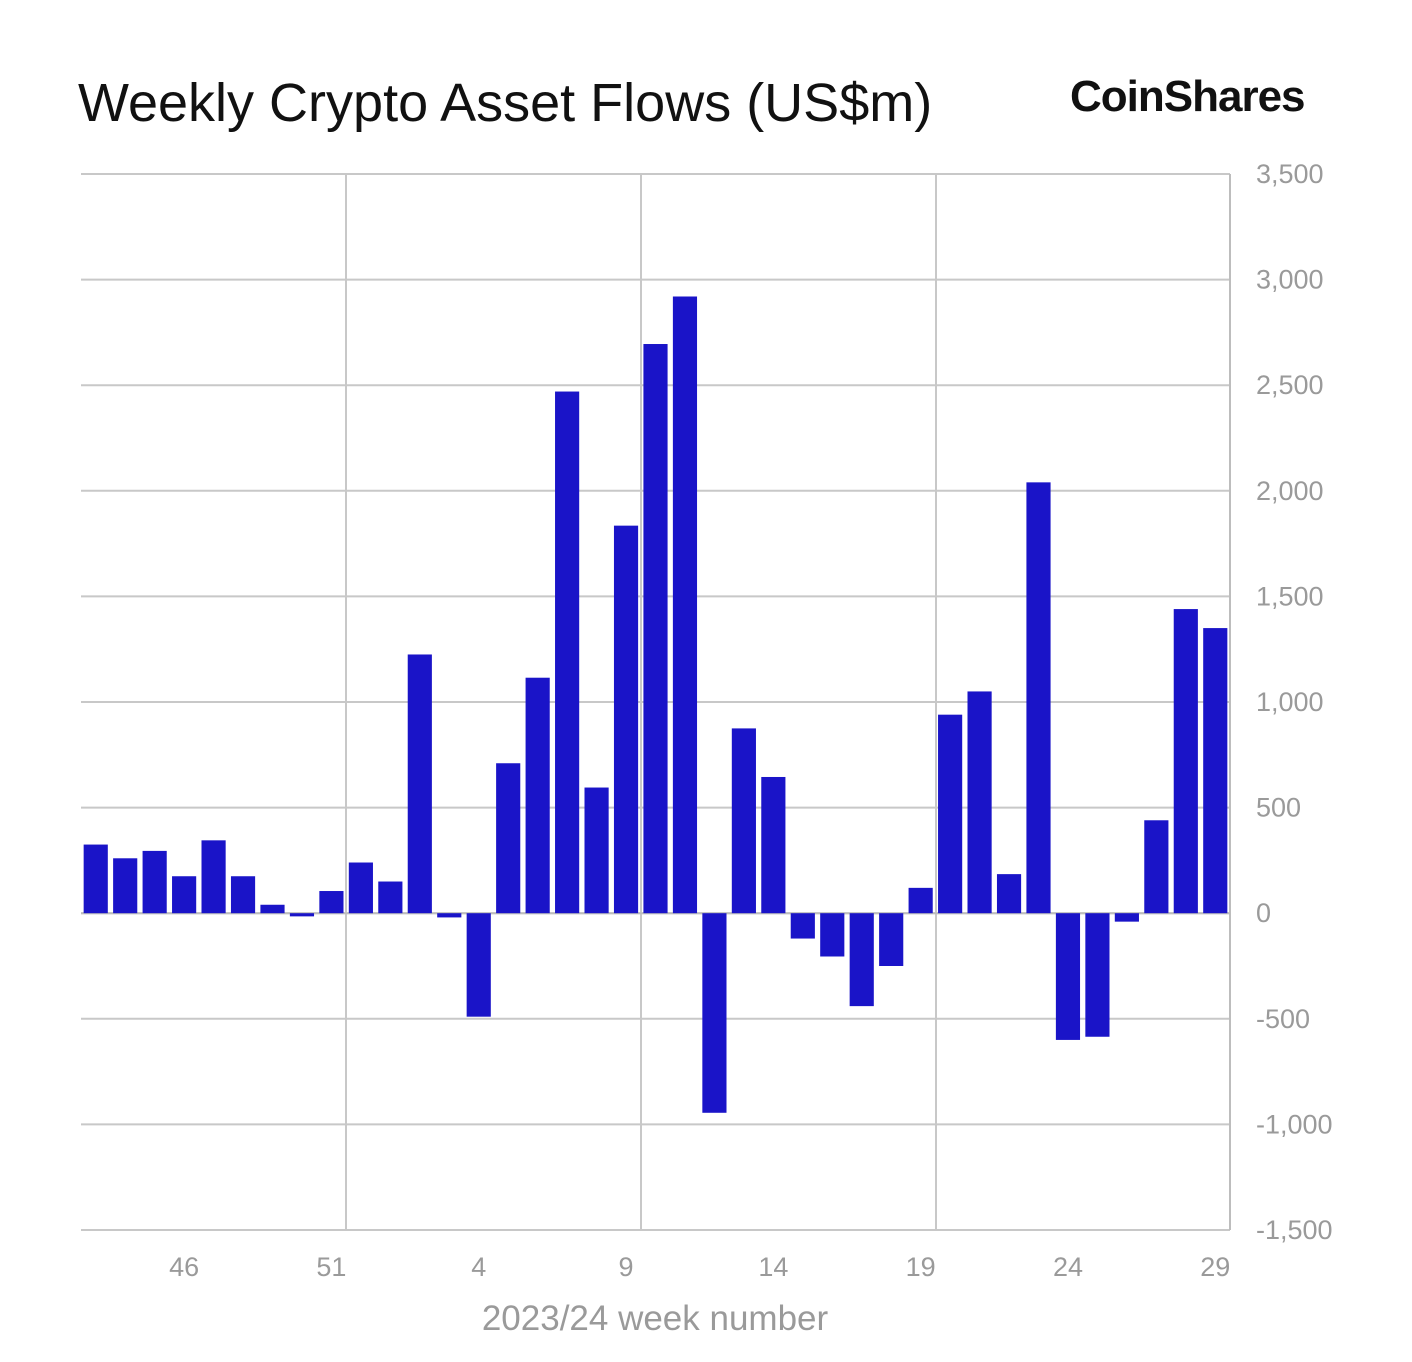 The image size is (1412, 1362). What do you see at coordinates (331, 1267) in the screenshot?
I see `x-tick-label: 51` at bounding box center [331, 1267].